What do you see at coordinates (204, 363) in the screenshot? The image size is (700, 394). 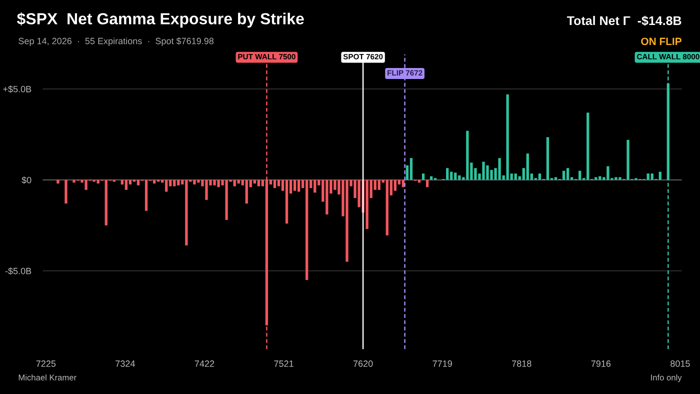 I see `x-tick-label: 7422` at bounding box center [204, 363].